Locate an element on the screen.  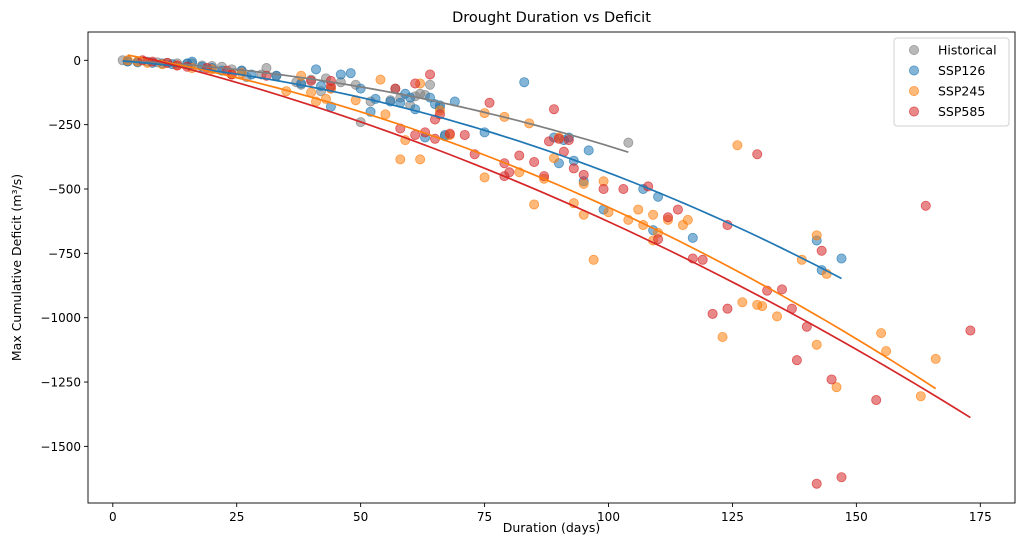
y-tick-label: −1500 is located at coordinates (60, 447).